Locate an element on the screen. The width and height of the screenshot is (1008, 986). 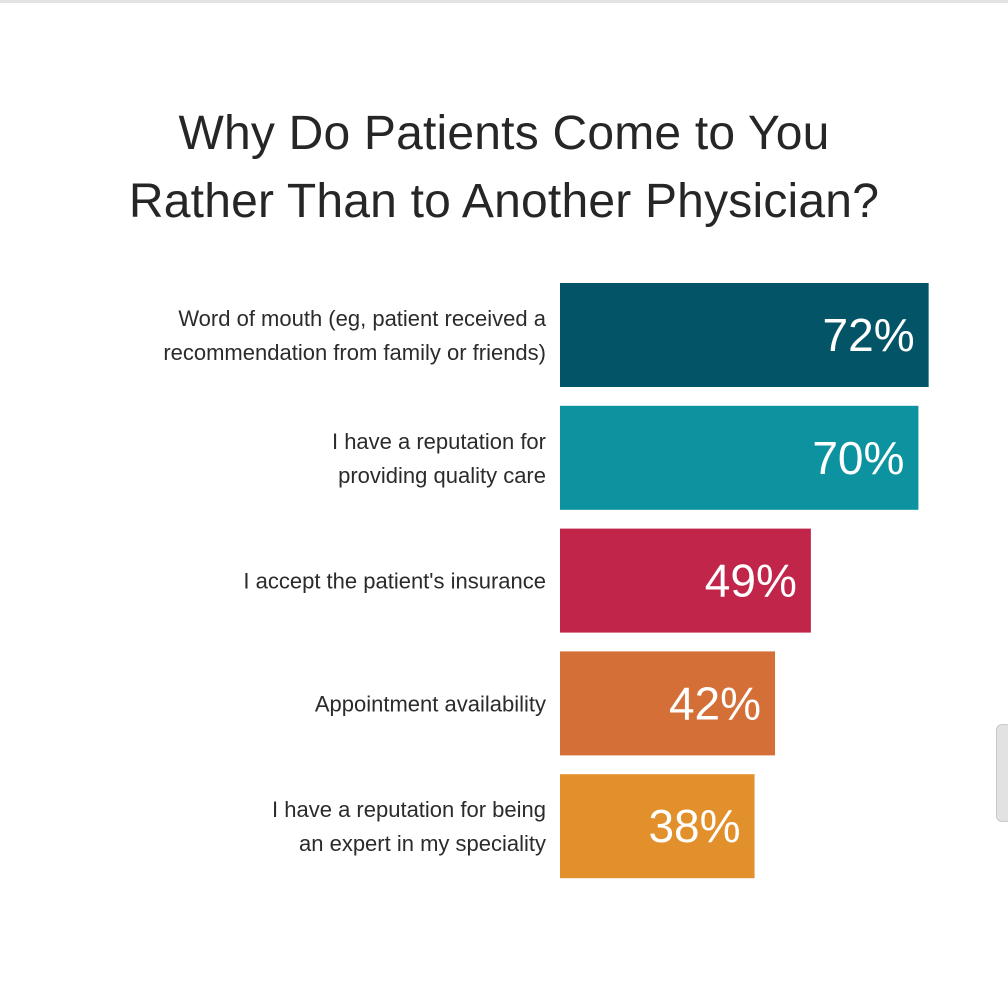
bar-value-label-4: 42% is located at coordinates (715, 703).